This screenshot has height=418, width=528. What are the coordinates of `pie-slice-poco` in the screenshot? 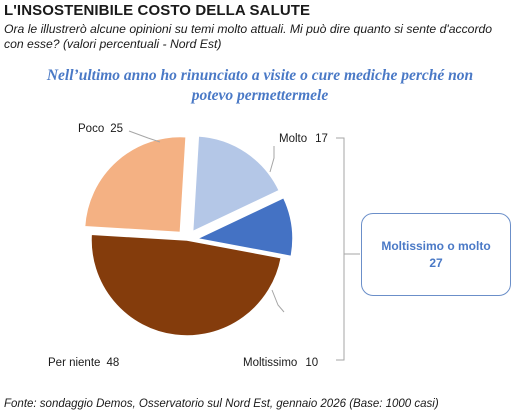 It's located at (135, 184).